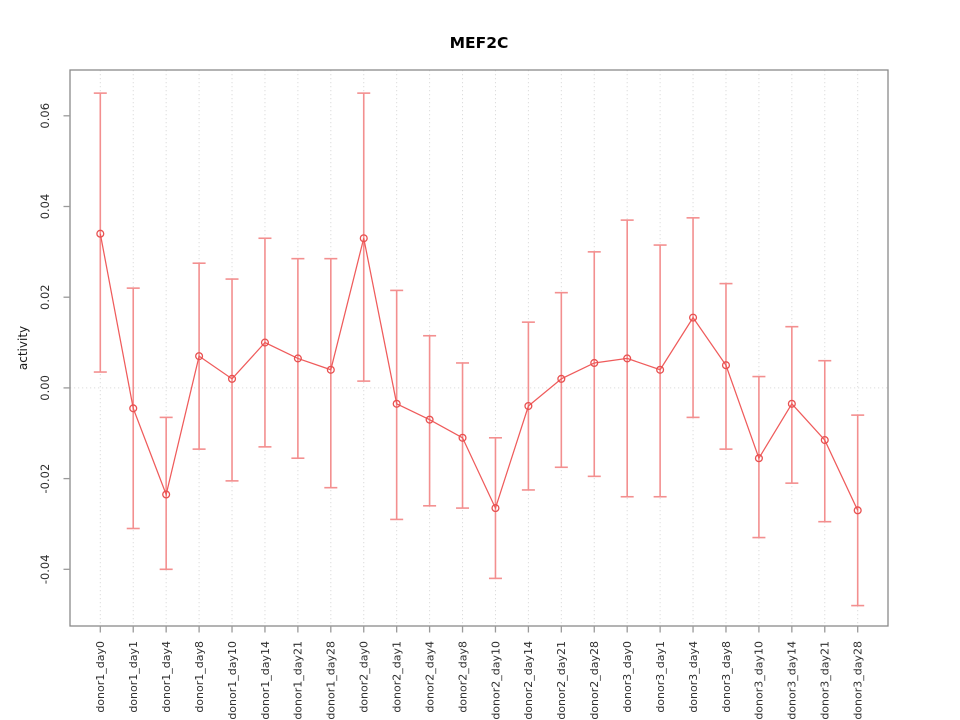  Describe the element at coordinates (199, 677) in the screenshot. I see `x-category-label: donor1_day8` at that location.